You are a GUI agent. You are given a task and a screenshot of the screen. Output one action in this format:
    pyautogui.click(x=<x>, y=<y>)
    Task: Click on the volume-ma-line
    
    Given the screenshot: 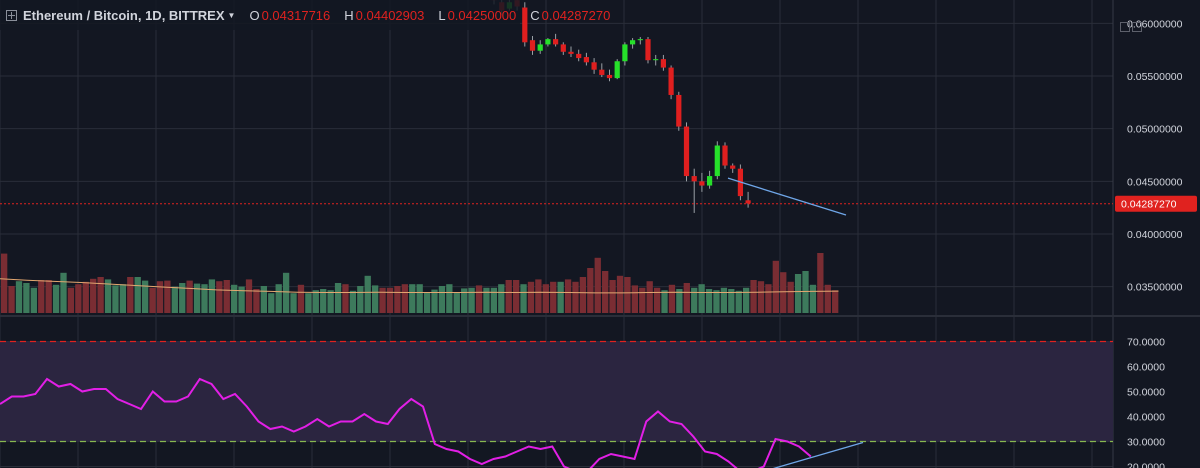 What is the action you would take?
    pyautogui.click(x=419, y=286)
    